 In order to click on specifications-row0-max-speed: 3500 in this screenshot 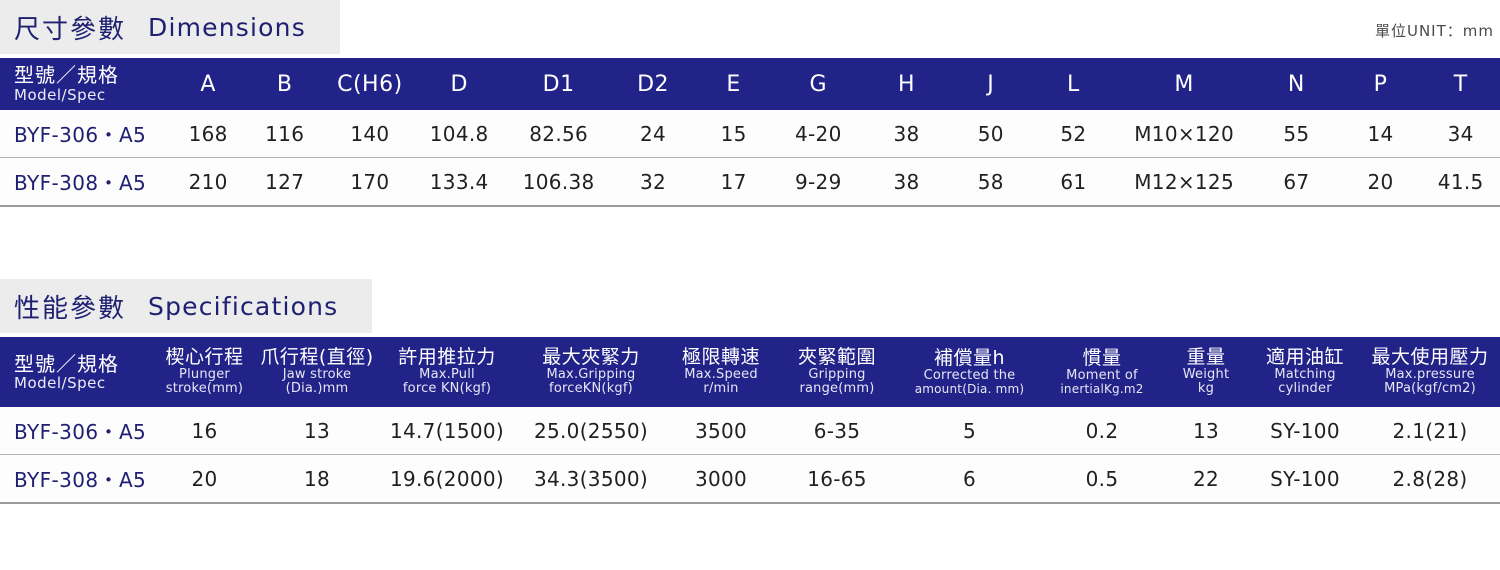, I will do `click(721, 431)`.